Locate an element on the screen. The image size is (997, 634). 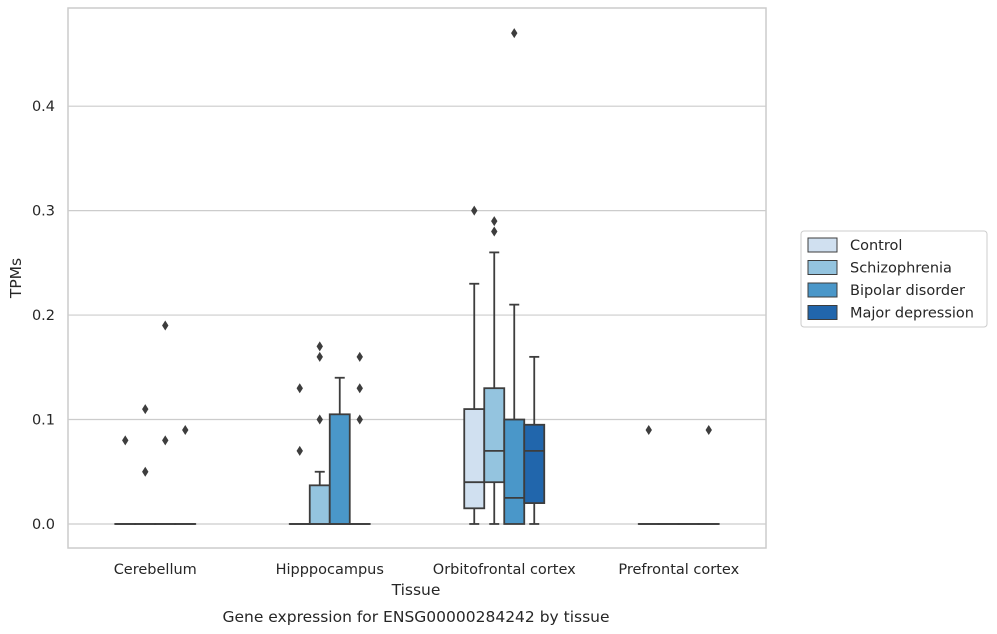
y-tick-label: 0.0 is located at coordinates (43, 525).